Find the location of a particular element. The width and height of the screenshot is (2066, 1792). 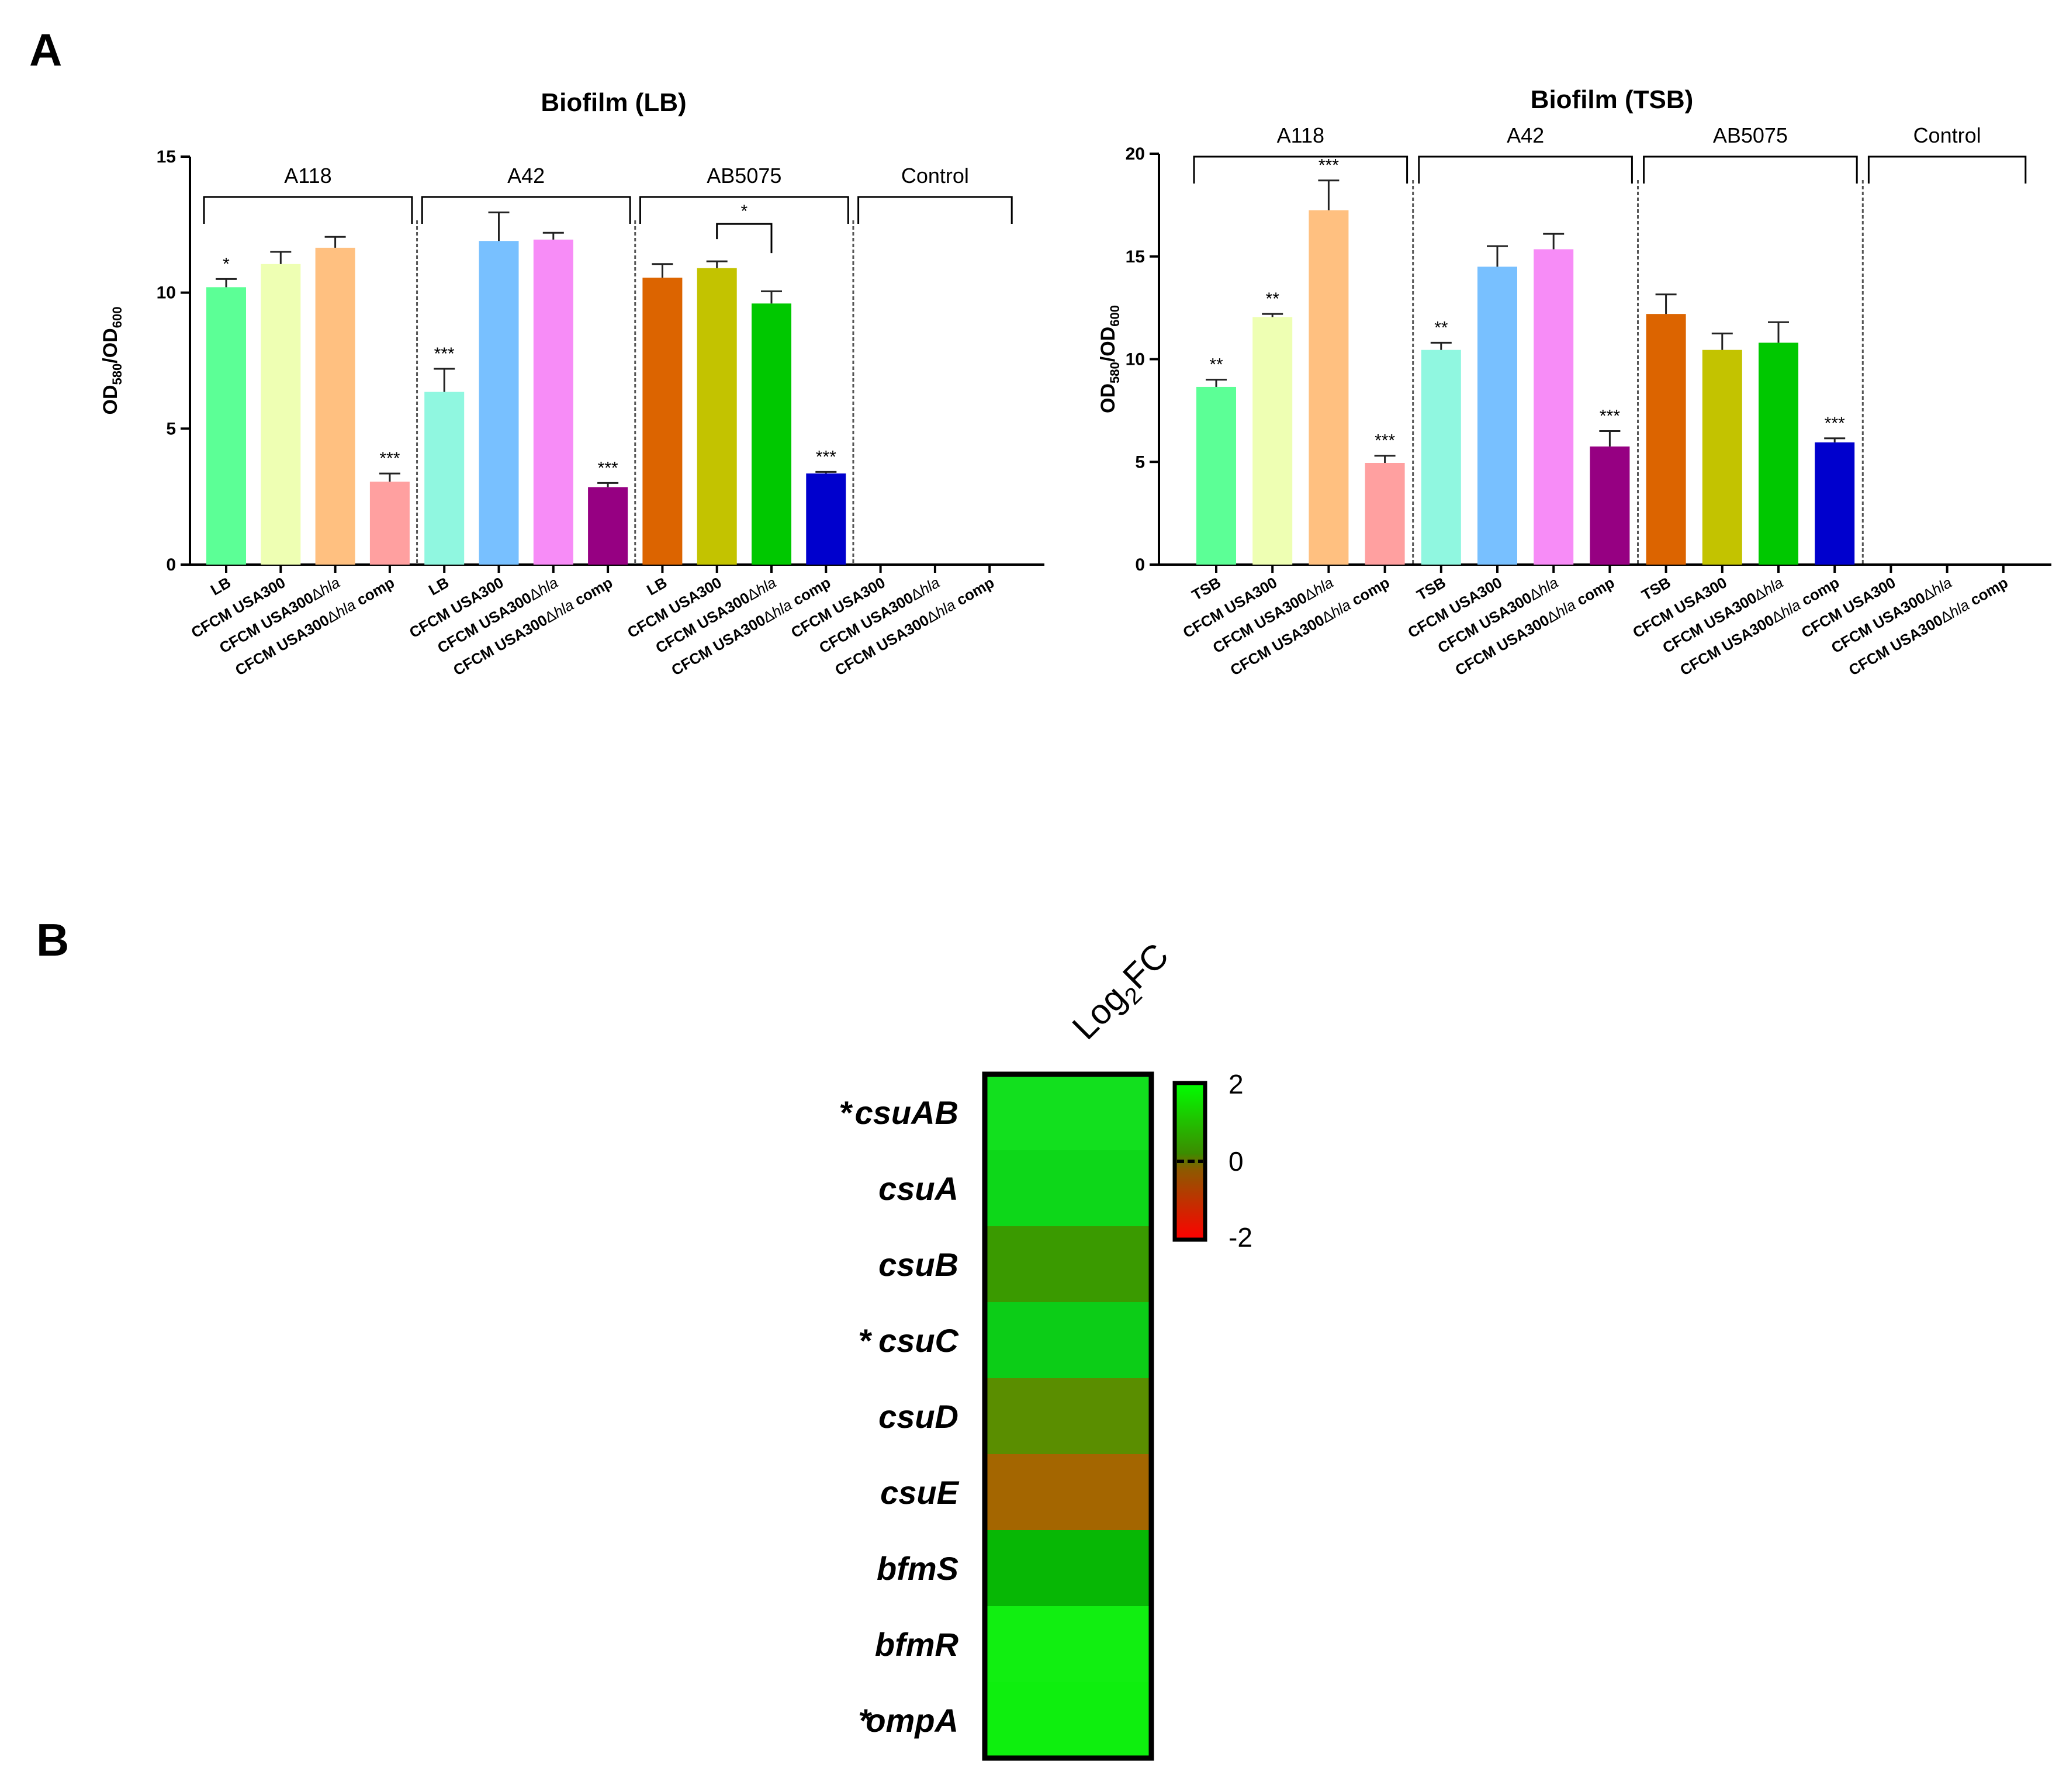

gene-label: csuB is located at coordinates (918, 1264).